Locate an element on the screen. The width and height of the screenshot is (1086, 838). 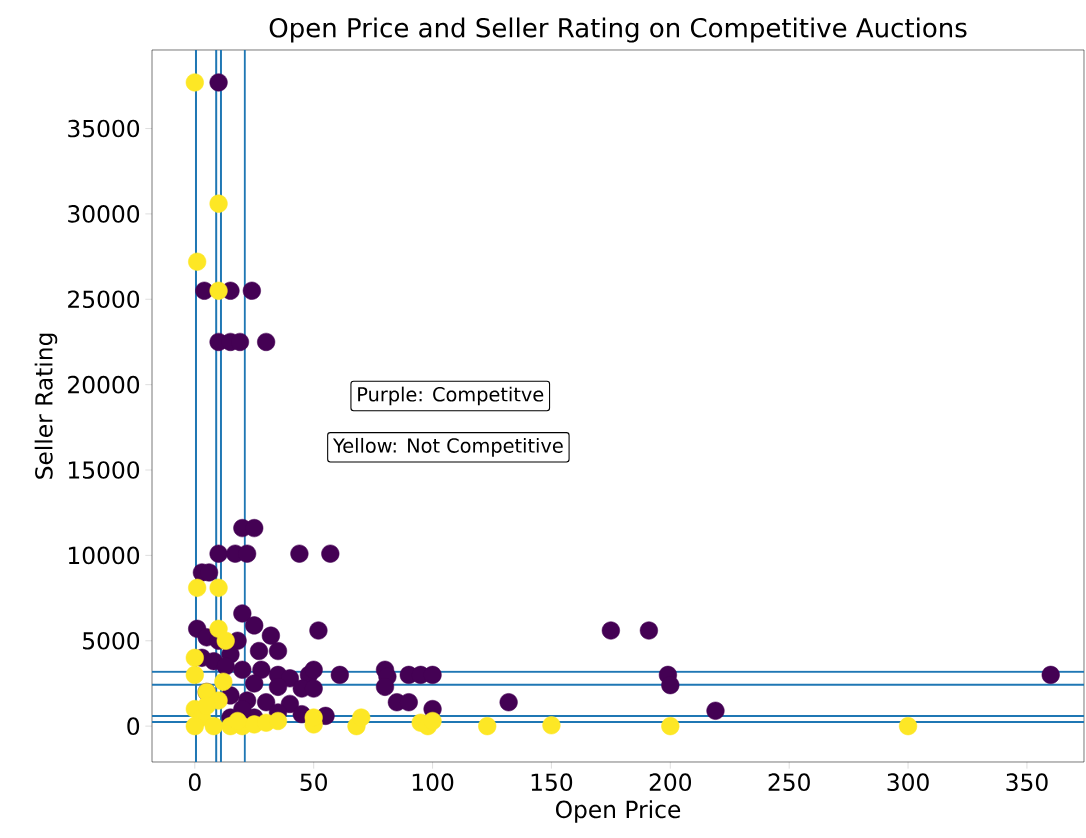
y-tick-label: 20000 is located at coordinates (104, 384).